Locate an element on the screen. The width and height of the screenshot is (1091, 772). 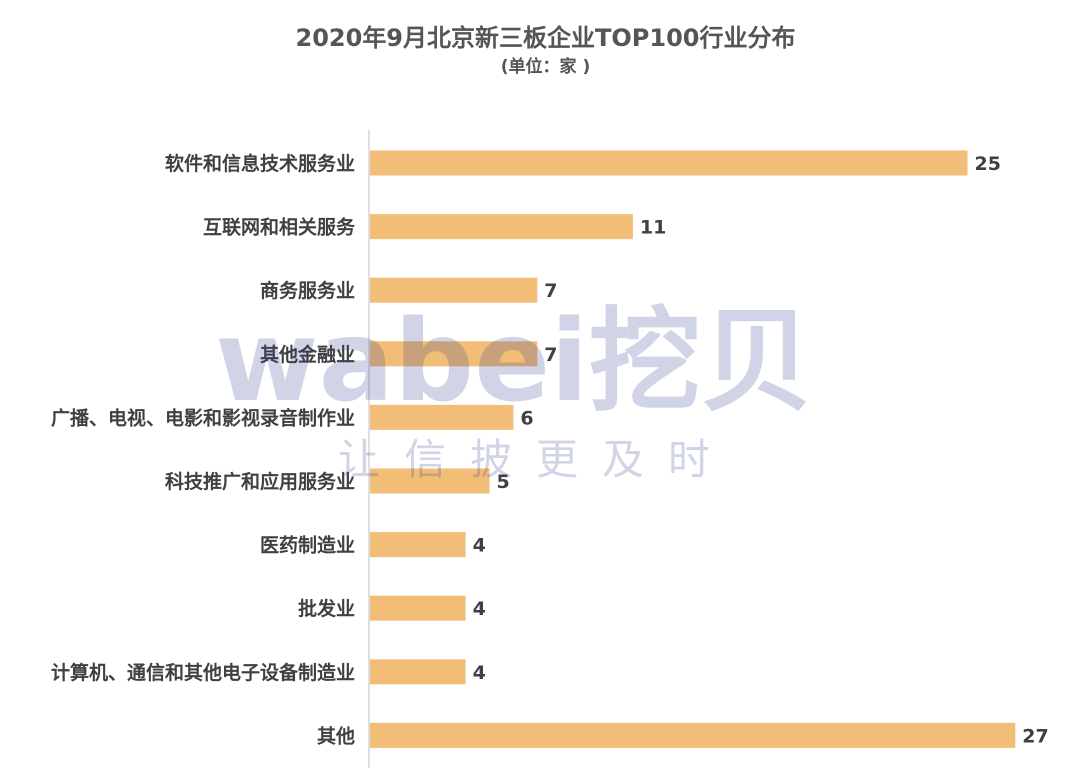
watermark-brand: wabei挖贝 is located at coordinates (514, 362).